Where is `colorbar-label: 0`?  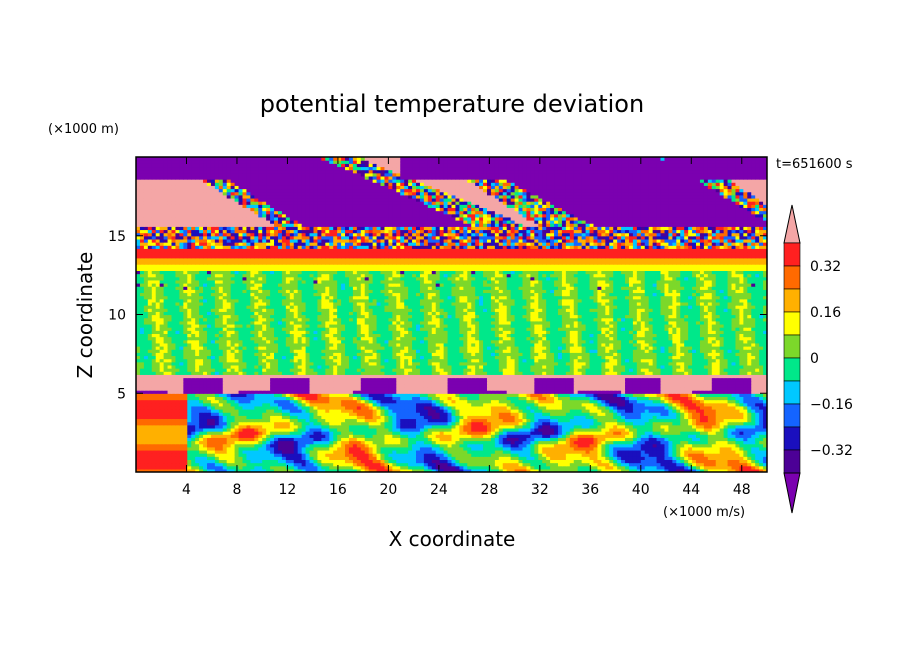 colorbar-label: 0 is located at coordinates (814, 359).